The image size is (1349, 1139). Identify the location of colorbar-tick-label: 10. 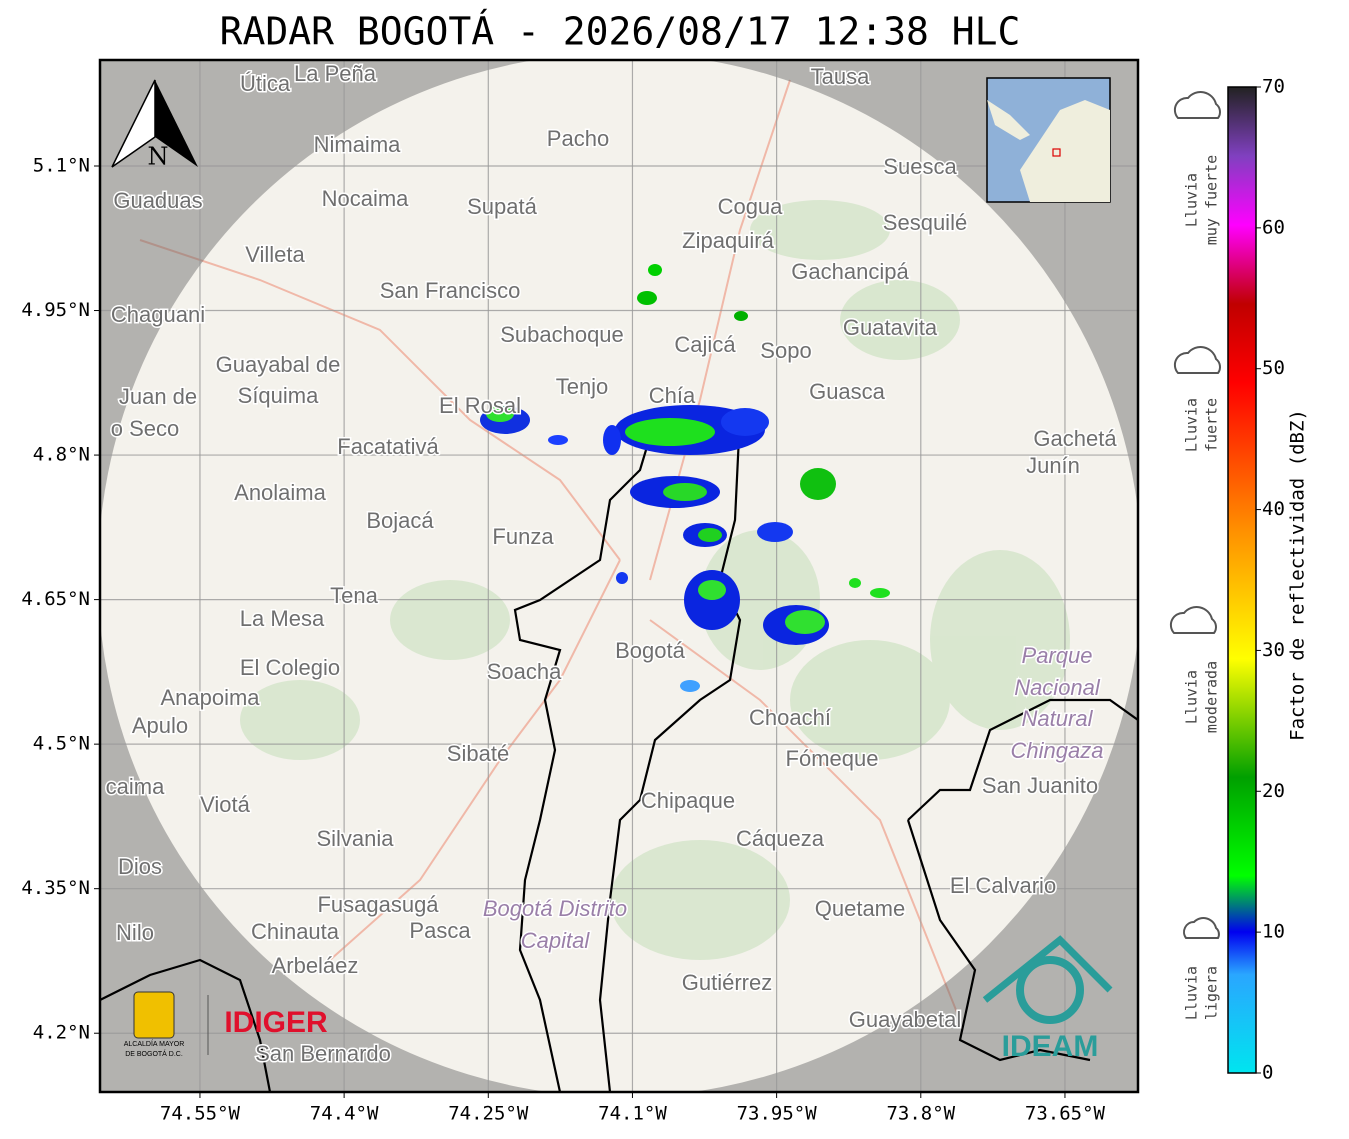
(1273, 932).